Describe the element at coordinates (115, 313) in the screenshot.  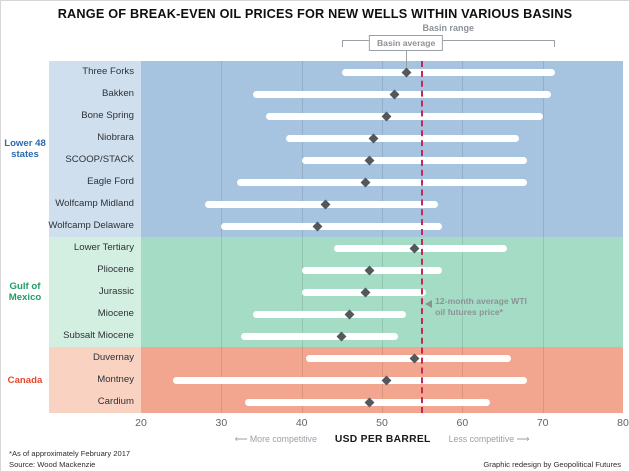
I see `basin-row-label: Miocene` at that location.